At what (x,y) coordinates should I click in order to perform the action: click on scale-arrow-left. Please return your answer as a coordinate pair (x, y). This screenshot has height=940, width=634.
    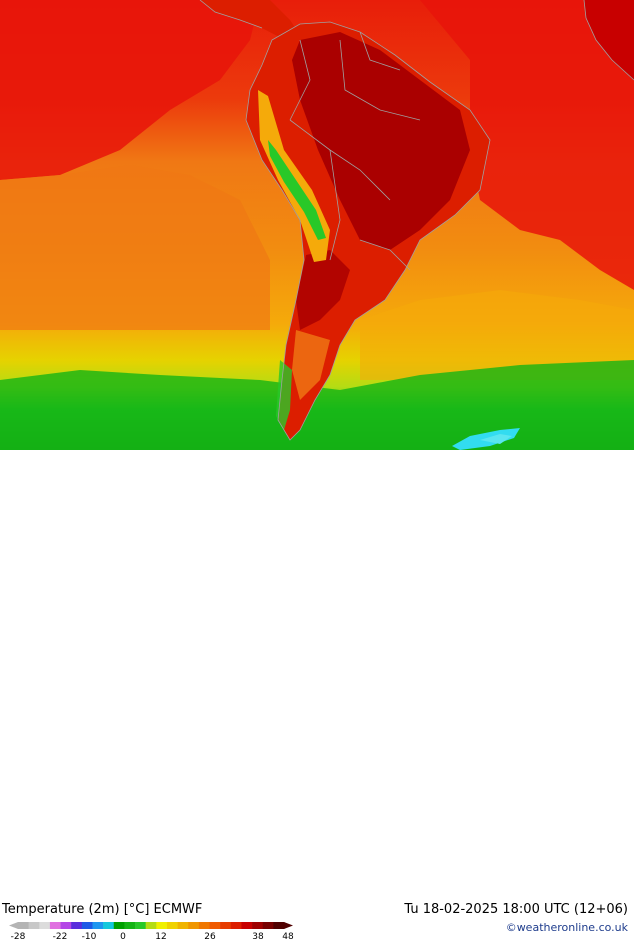
    Looking at the image, I should click on (13, 925).